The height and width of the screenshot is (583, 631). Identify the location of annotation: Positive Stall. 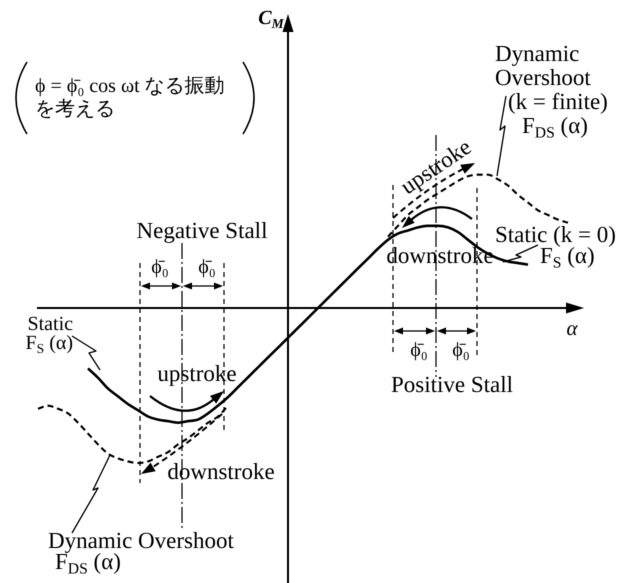
(452, 384).